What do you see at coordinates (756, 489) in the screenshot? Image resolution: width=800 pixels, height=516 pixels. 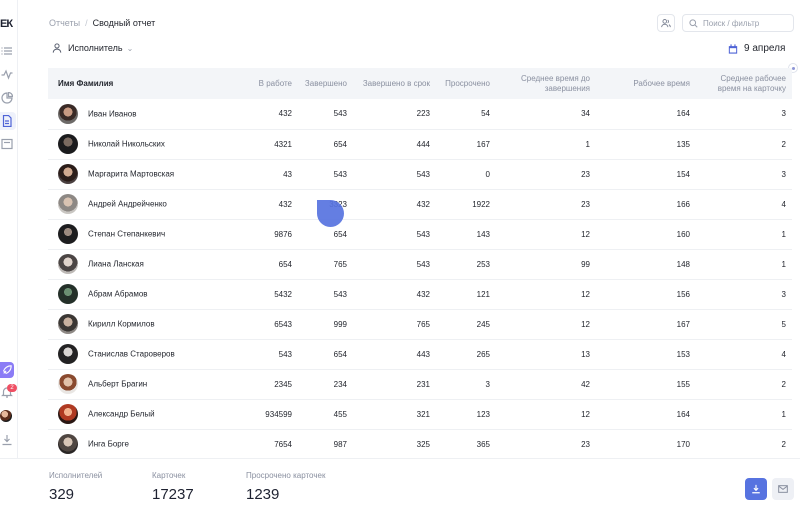 I see `download-button` at bounding box center [756, 489].